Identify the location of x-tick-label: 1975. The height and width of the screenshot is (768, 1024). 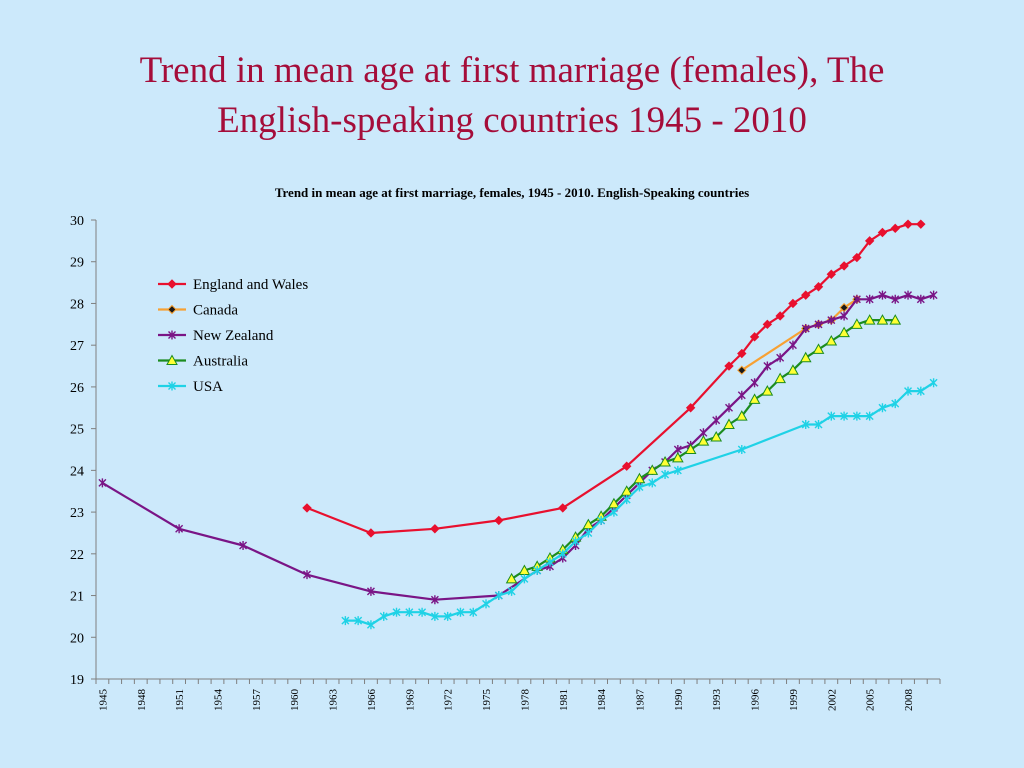
(487, 700).